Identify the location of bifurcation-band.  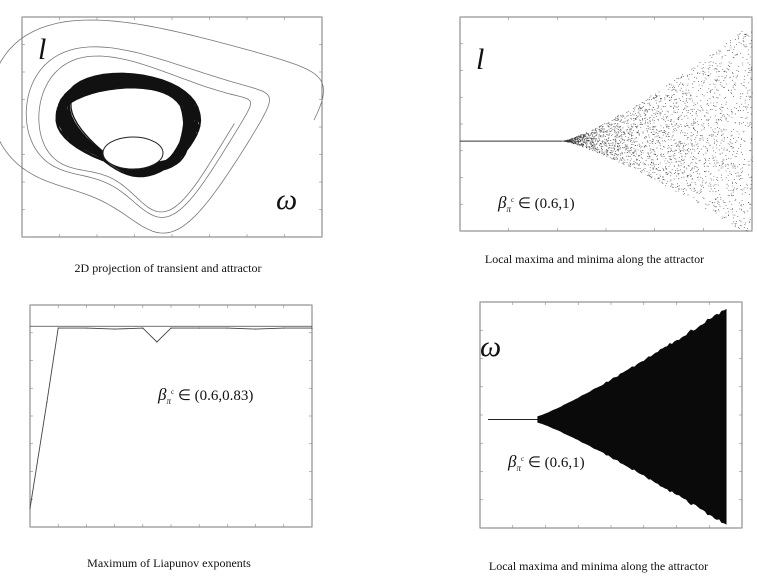
(632, 416).